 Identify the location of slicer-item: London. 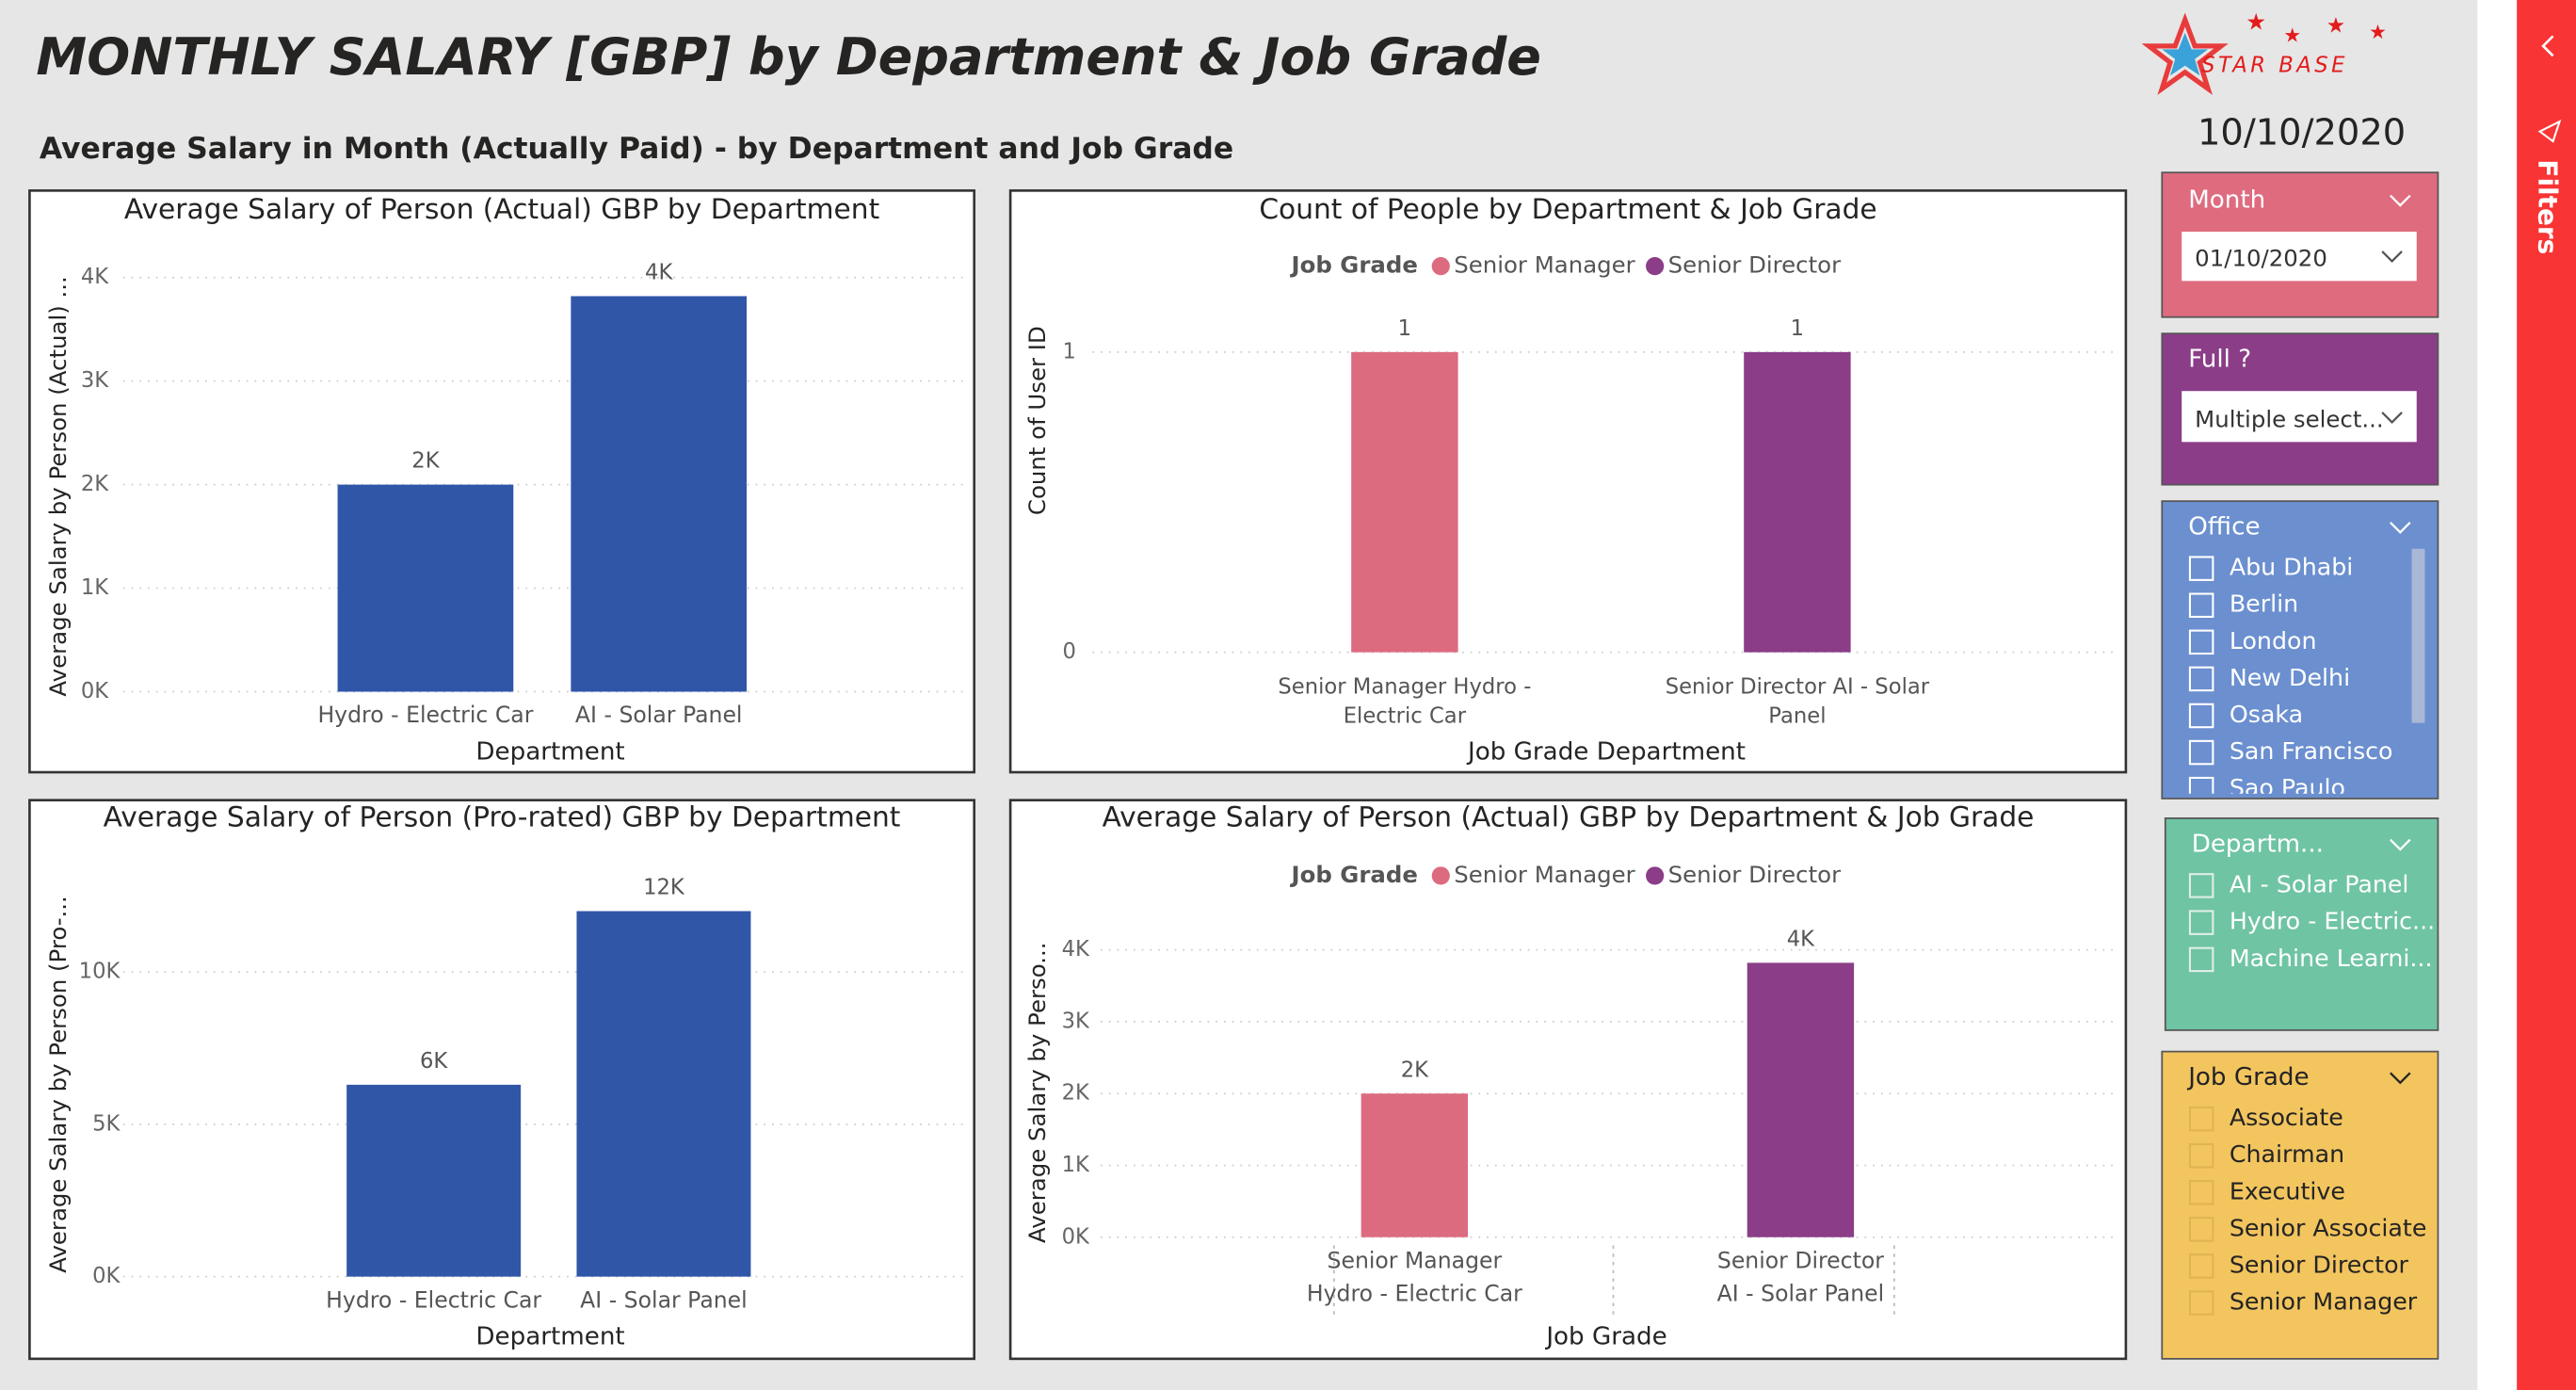
(2273, 641).